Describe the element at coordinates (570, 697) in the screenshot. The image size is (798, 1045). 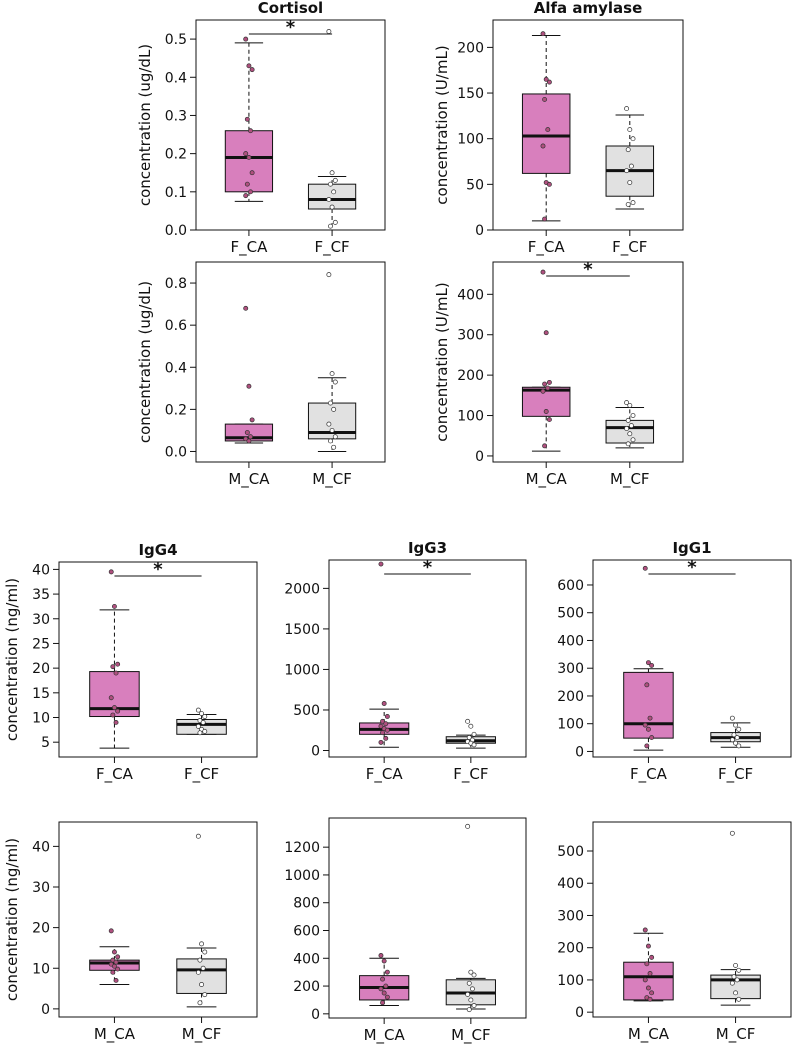
I see `y-tick-label: 200` at that location.